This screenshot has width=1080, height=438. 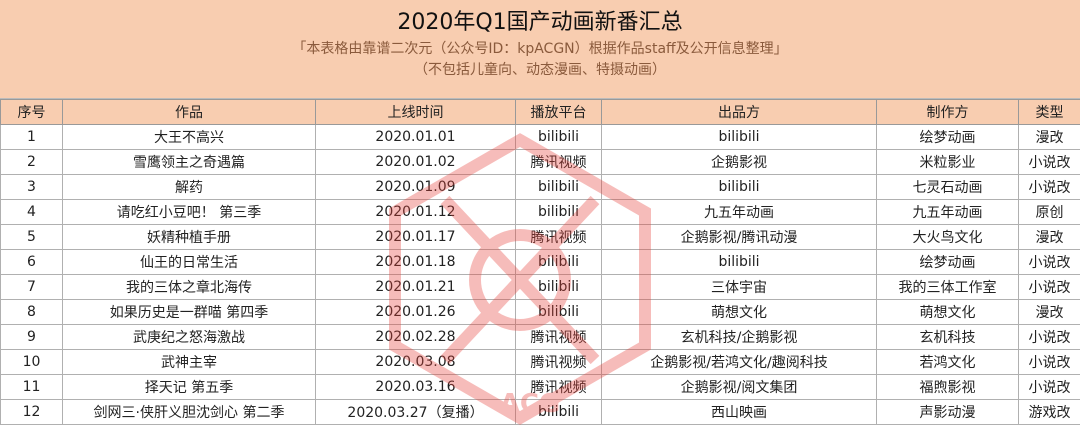 What do you see at coordinates (415, 187) in the screenshot?
I see `cell-date: 2020.01.09` at bounding box center [415, 187].